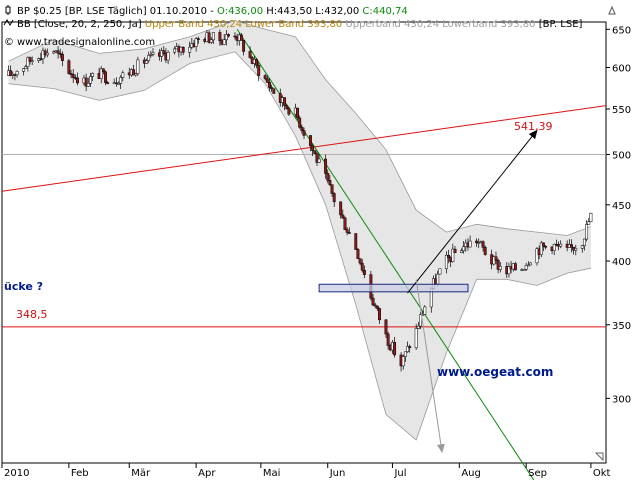  What do you see at coordinates (311, 11) in the screenshot?
I see `legend-high-low: H:443,50 L:432,00` at bounding box center [311, 11].